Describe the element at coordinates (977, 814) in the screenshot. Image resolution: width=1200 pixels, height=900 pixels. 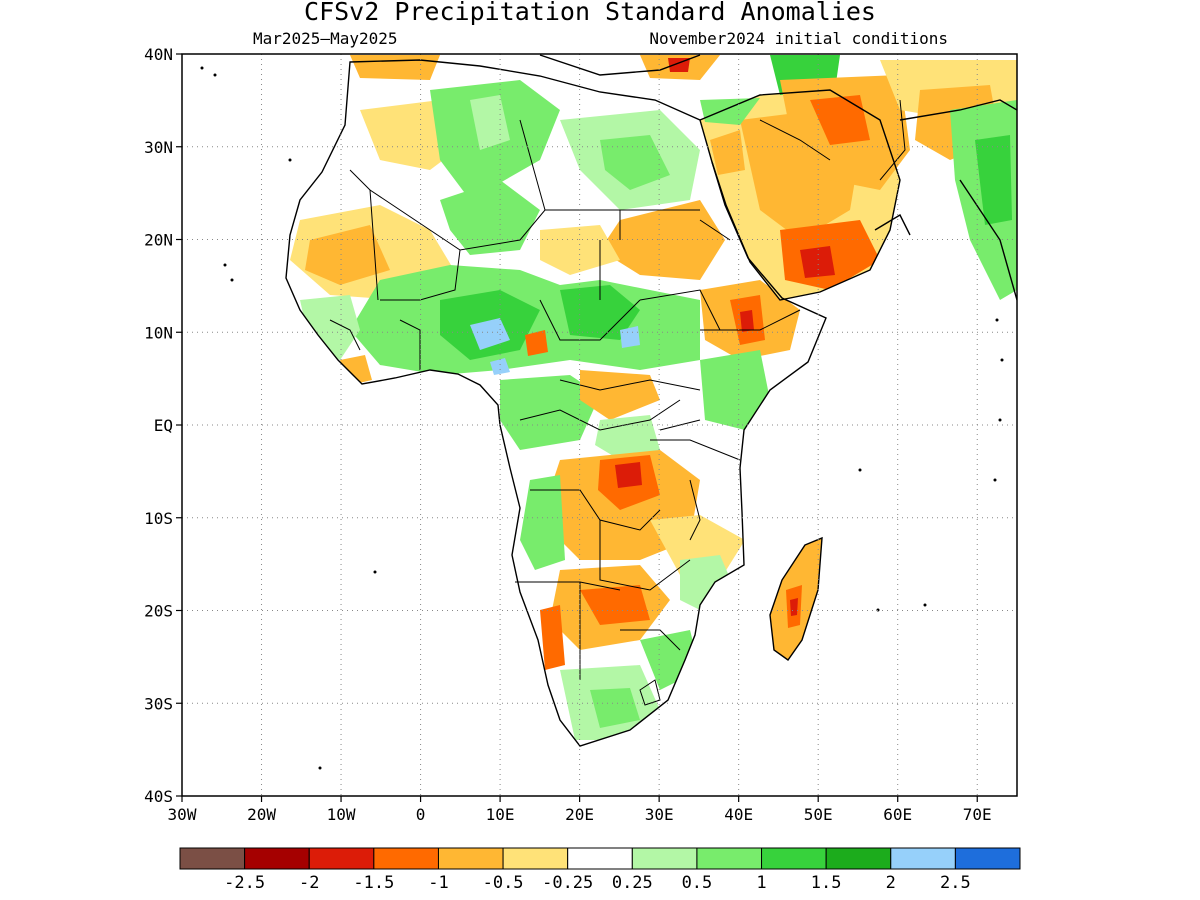
I see `lon-label: 70E` at that location.